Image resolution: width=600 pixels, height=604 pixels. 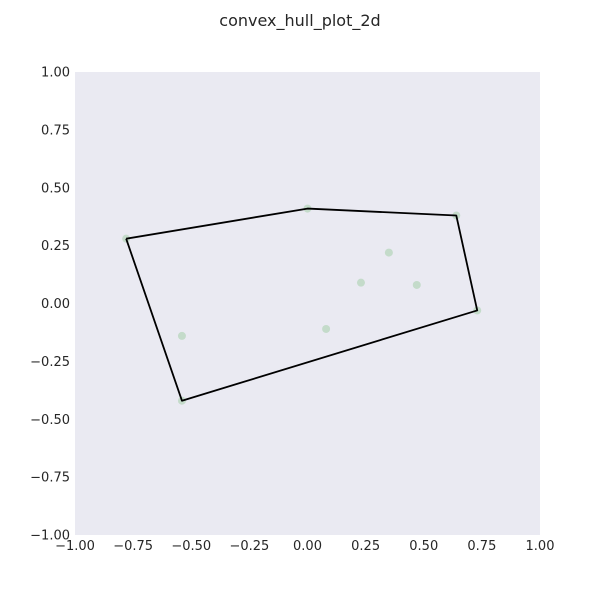 I want to click on x-tick-label: 0.50, so click(x=423, y=546).